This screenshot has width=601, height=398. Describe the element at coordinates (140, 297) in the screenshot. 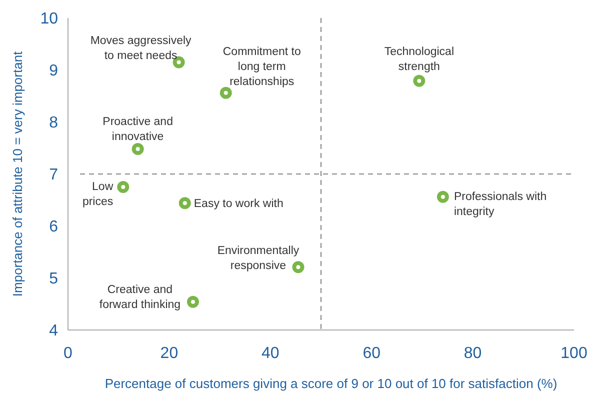

I see `annotation: Creative and forward thinking` at that location.